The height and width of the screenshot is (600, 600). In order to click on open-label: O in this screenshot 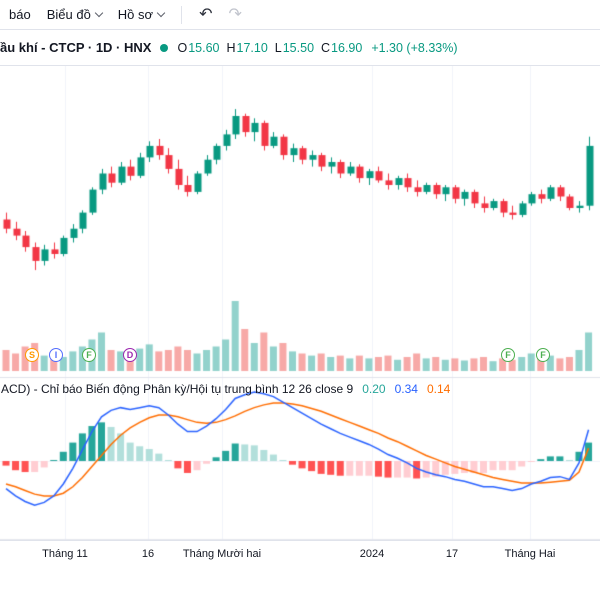, I will do `click(182, 47)`.